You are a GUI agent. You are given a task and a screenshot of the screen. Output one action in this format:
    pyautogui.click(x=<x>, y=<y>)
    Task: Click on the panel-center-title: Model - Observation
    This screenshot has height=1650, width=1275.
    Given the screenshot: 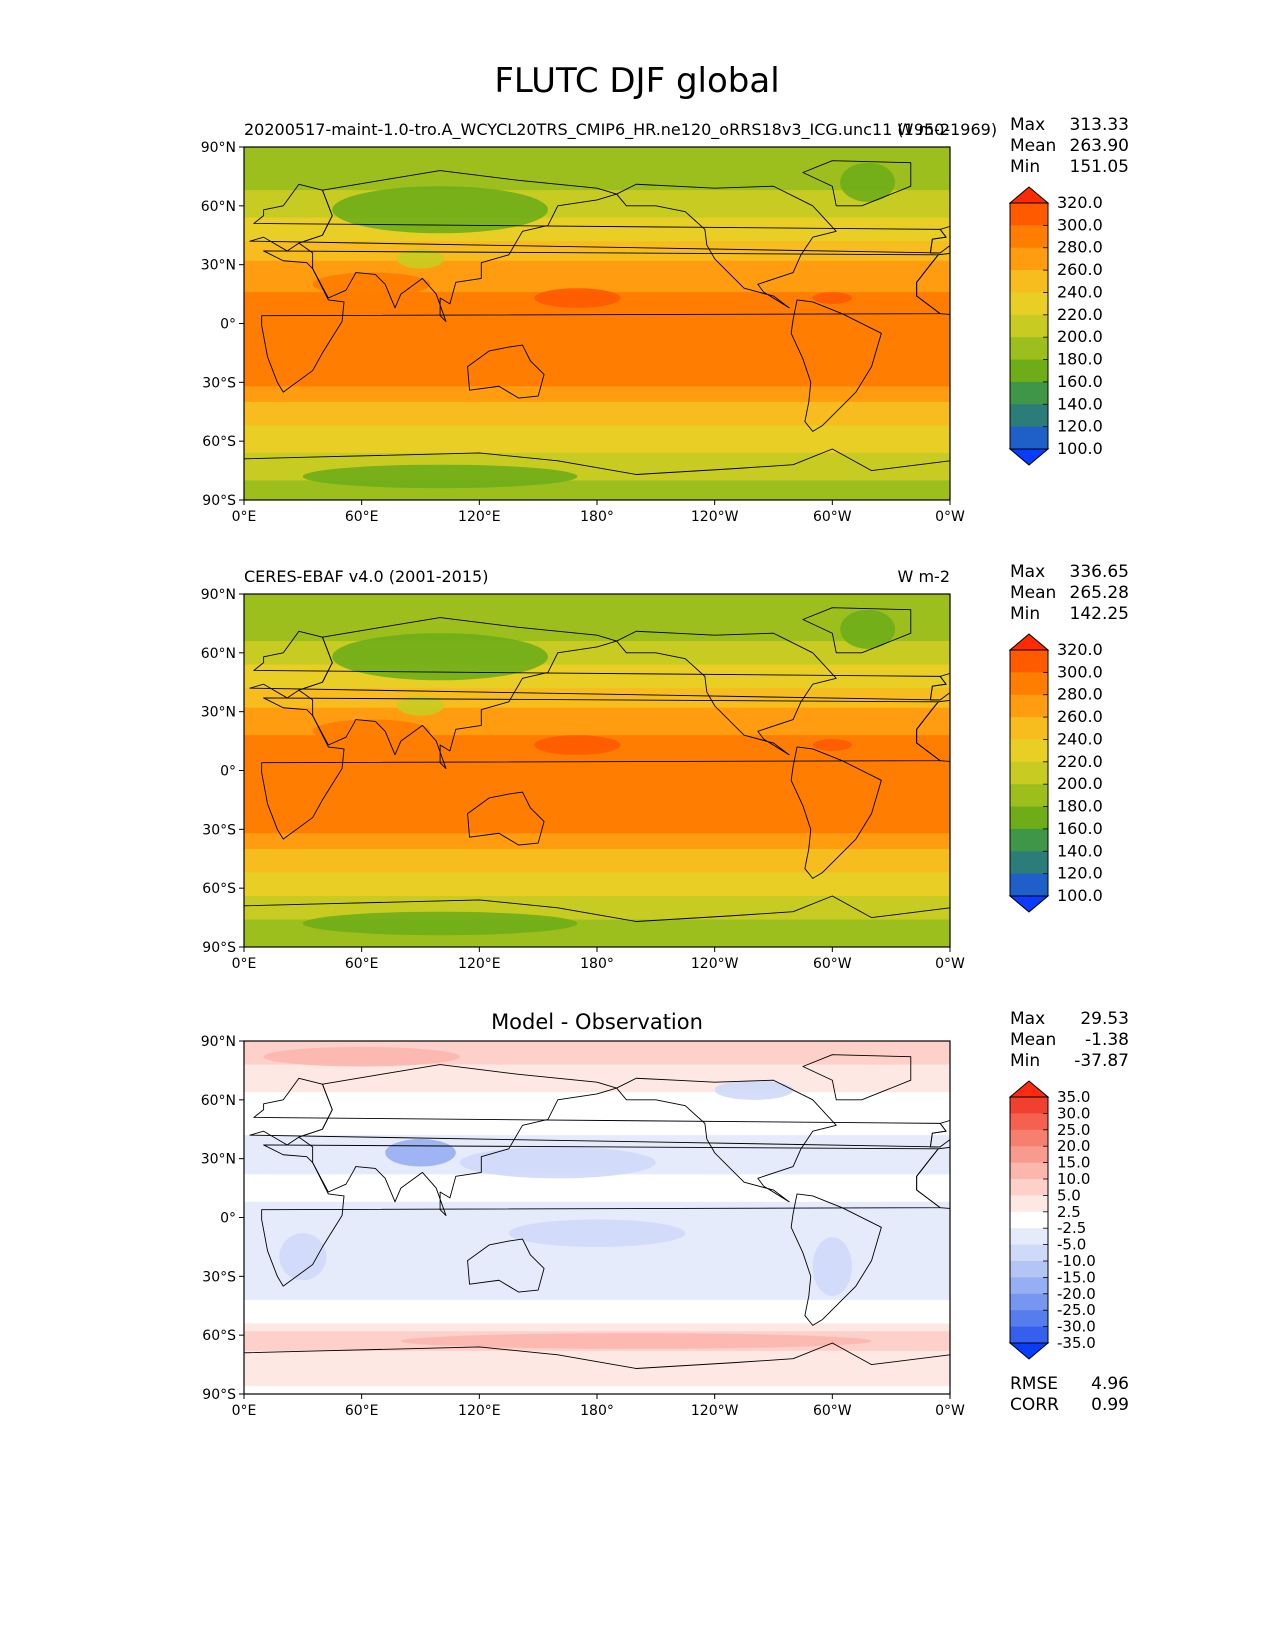 What is the action you would take?
    pyautogui.click(x=597, y=1022)
    